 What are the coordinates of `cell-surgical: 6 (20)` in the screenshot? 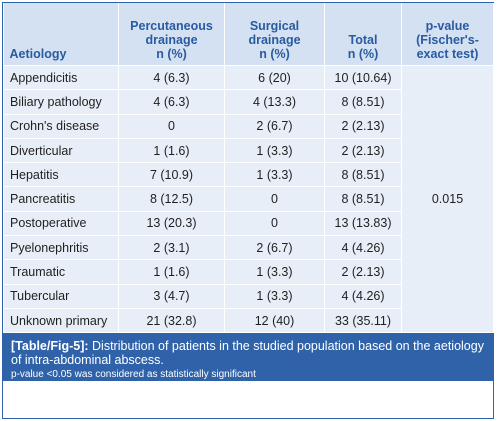 It's located at (274, 77).